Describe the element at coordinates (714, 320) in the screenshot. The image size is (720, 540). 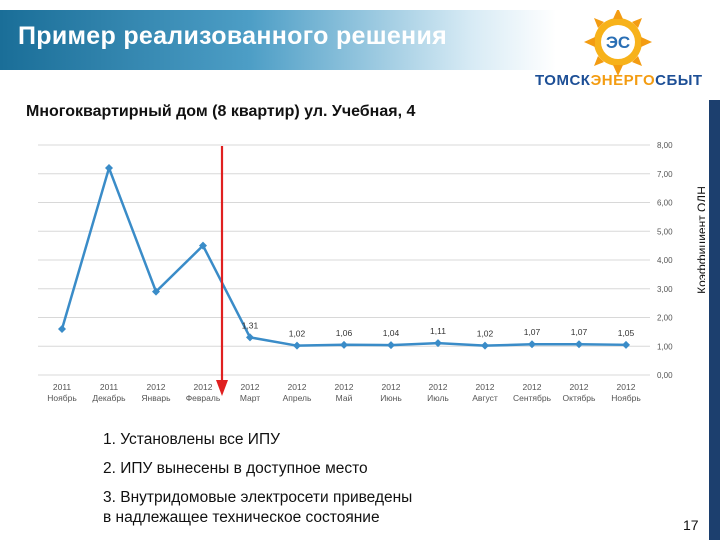
I see `decor-sidebar` at that location.